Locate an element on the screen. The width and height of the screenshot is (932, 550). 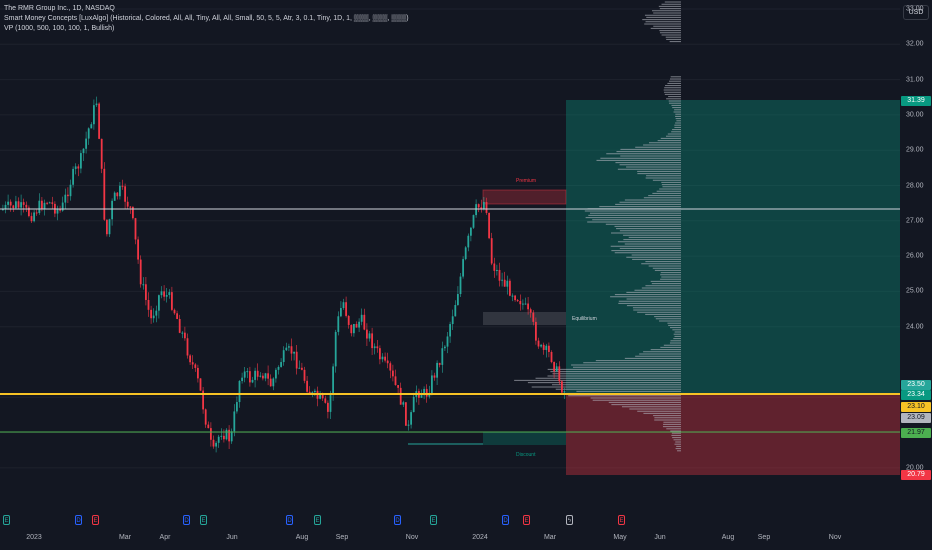
premium-label: Premium is located at coordinates (526, 181).